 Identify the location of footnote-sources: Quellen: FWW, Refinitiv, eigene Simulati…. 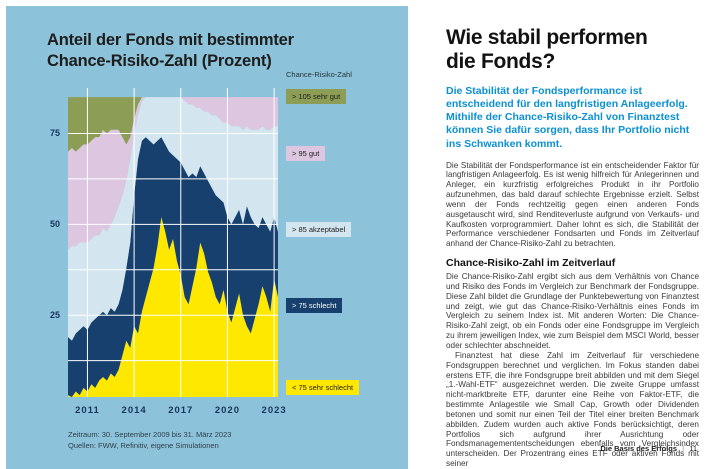
(143, 446).